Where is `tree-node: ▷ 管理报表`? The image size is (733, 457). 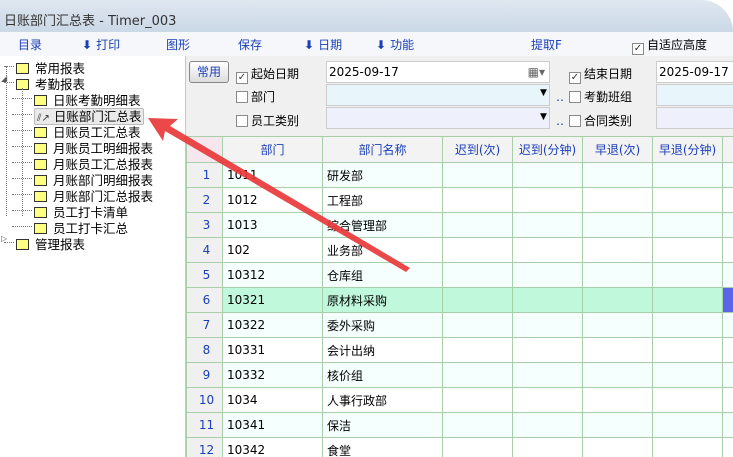 tree-node: ▷ 管理报表 is located at coordinates (43, 243).